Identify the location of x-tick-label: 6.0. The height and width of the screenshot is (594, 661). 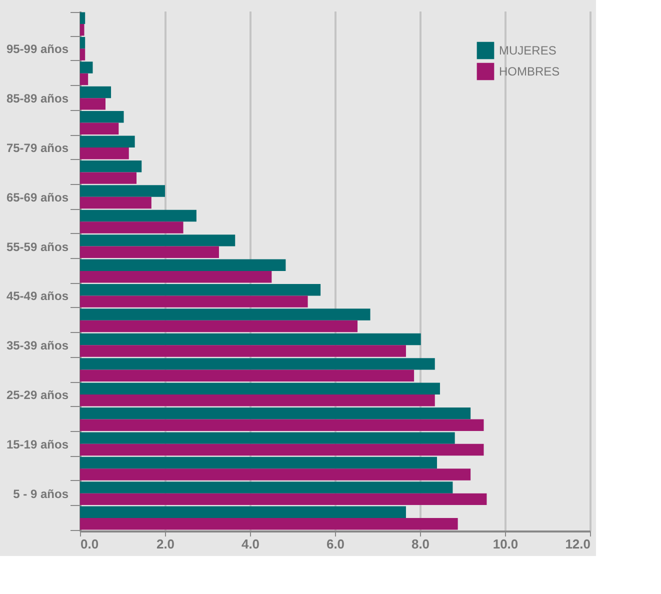
(335, 544).